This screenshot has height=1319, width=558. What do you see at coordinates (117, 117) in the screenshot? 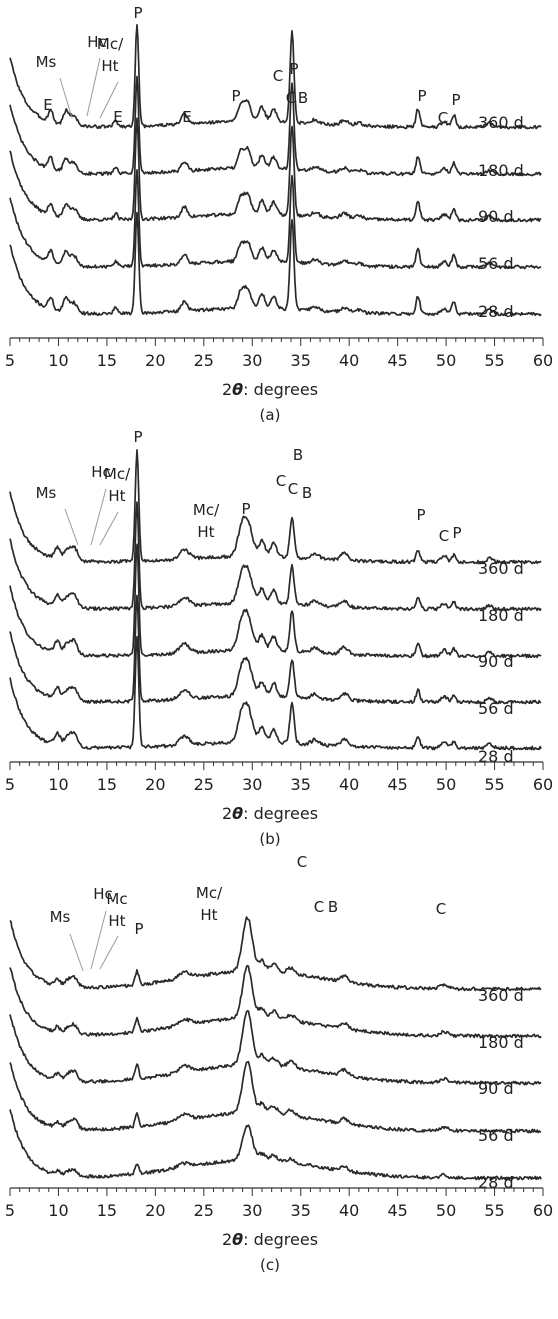
I see `peak-label: E` at bounding box center [117, 117].